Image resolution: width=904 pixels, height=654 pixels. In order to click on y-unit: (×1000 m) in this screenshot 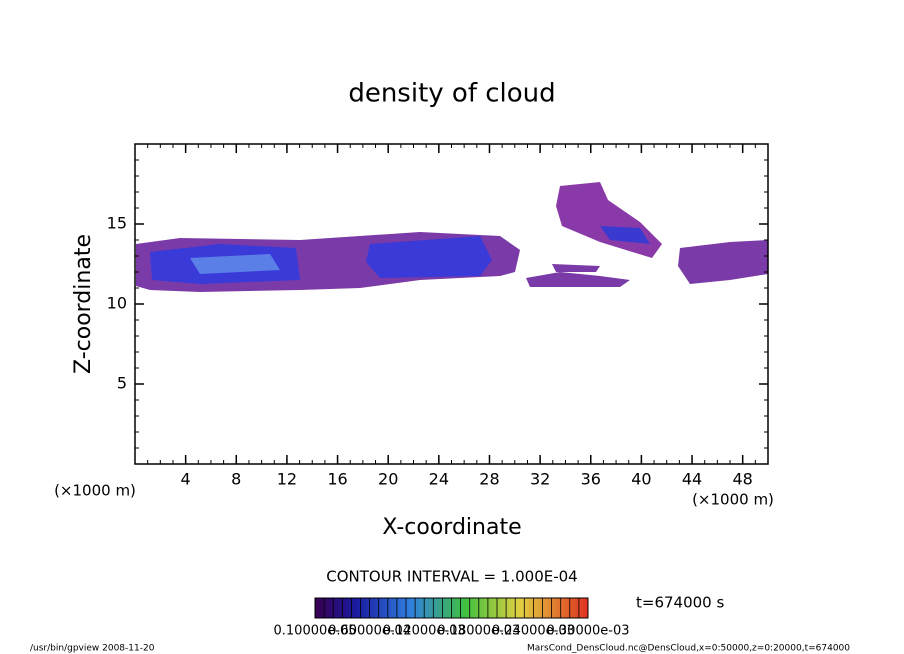, I will do `click(733, 500)`.